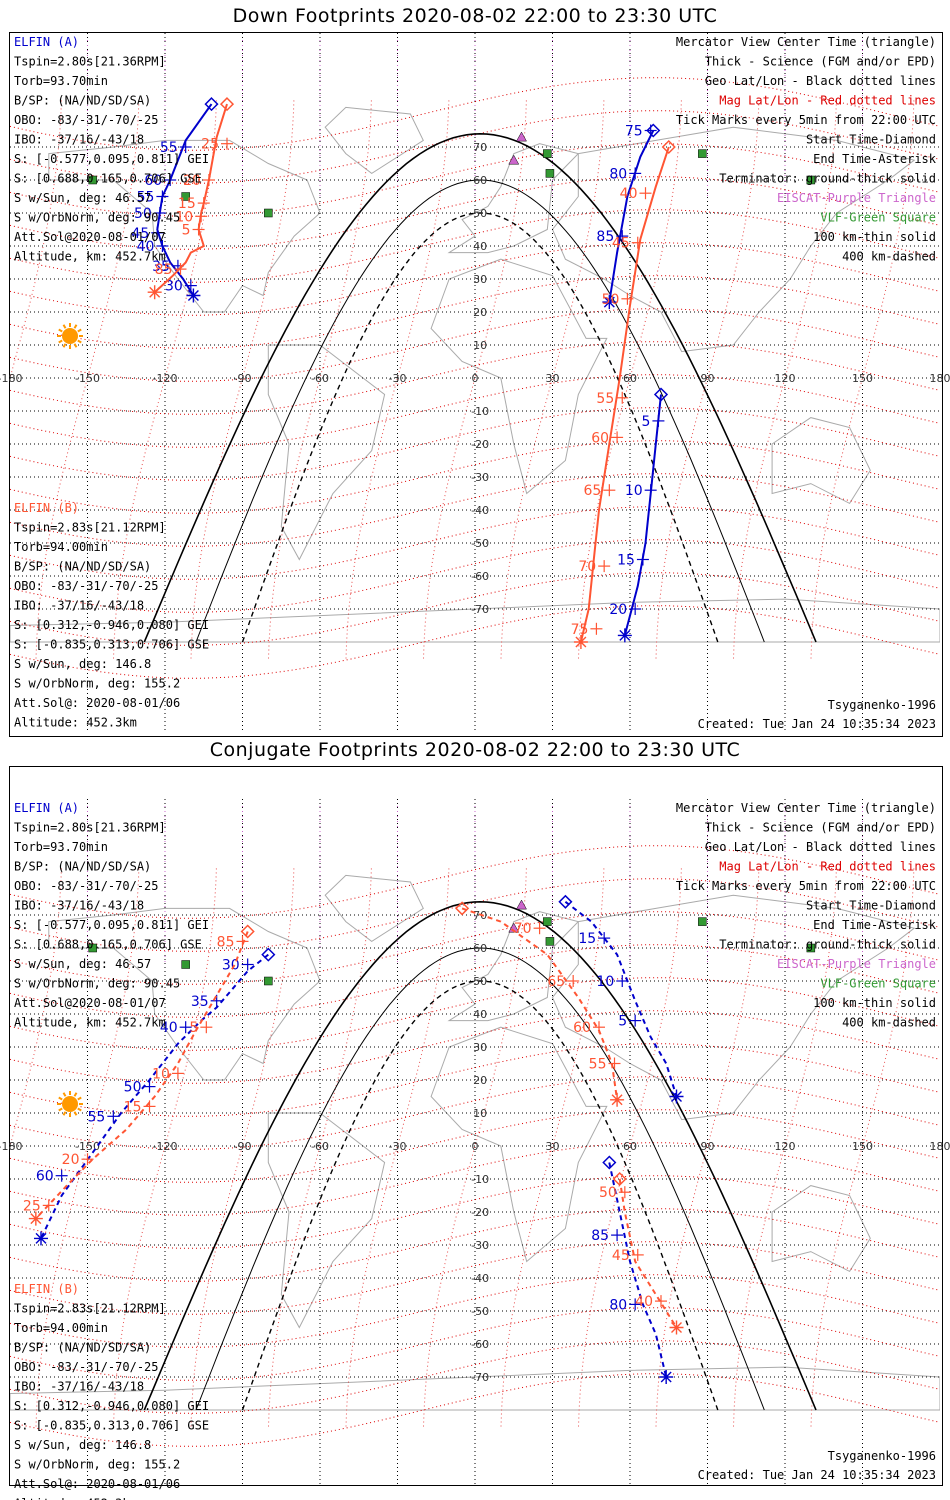 This screenshot has width=950, height=1500. I want to click on legend-line: Mercator View Center Time (triangle), so click(806, 808).